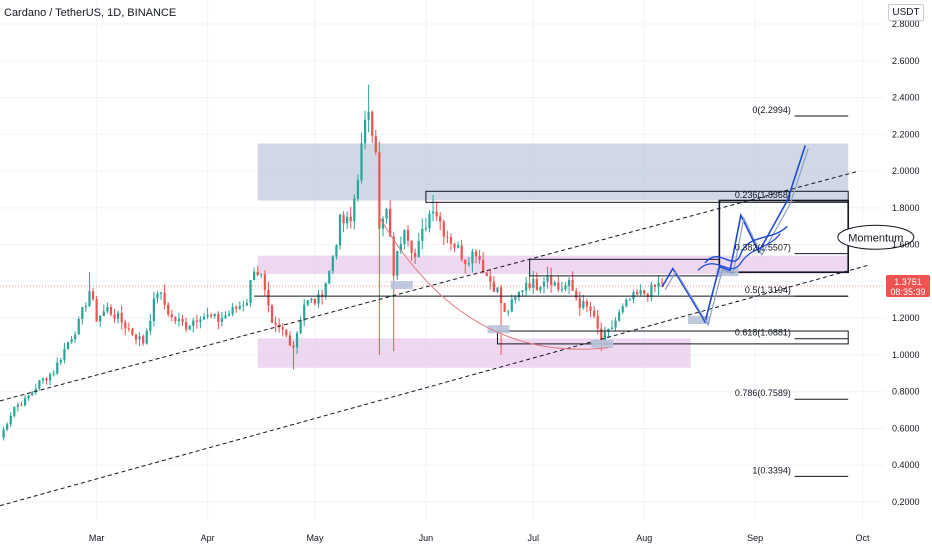 This screenshot has height=550, width=932. What do you see at coordinates (768, 290) in the screenshot?
I see `fib-label: 0.5(1.3194)` at bounding box center [768, 290].